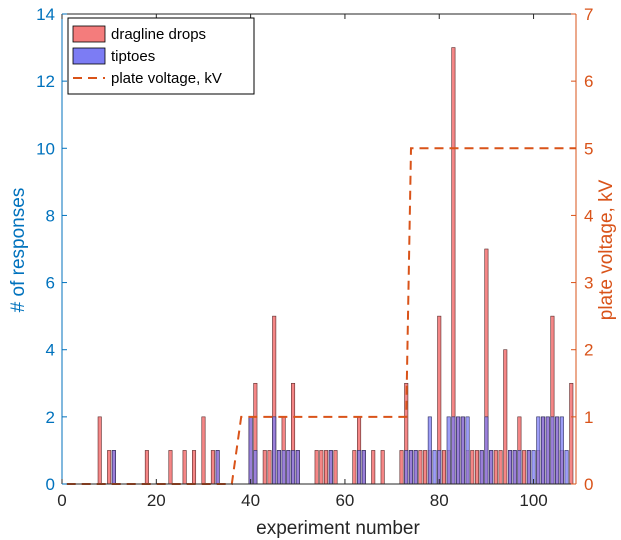 This screenshot has width=621, height=540. Describe the element at coordinates (50, 417) in the screenshot. I see `left-y-tick-label: 2` at that location.